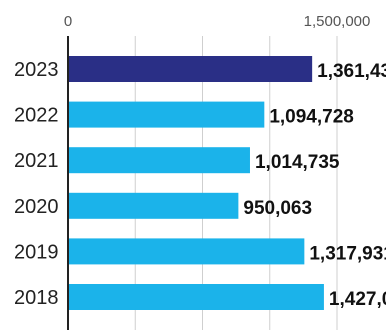 Image resolution: width=386 pixels, height=330 pixels. What do you see at coordinates (351, 71) in the screenshot?
I see `value-label-2023: 1,361,433` at bounding box center [351, 71].